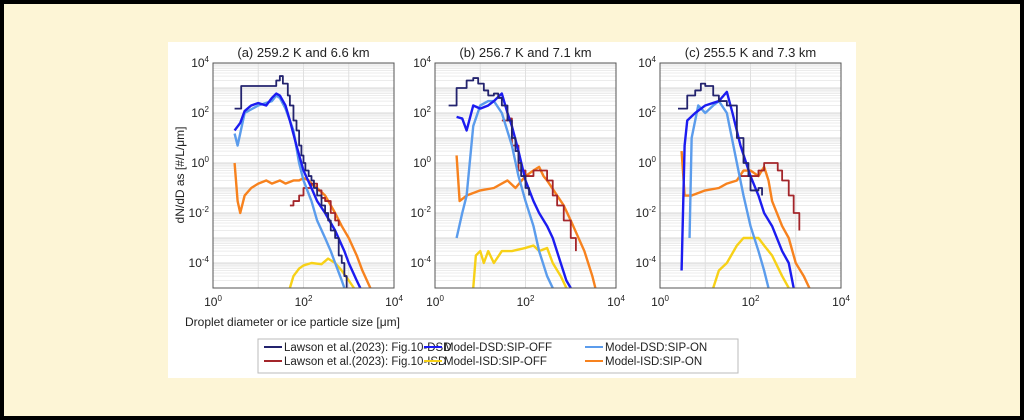 The image size is (1024, 420). I want to click on legend-label: Lawson et al.(2023): Fig.10-DSD, so click(367, 348).